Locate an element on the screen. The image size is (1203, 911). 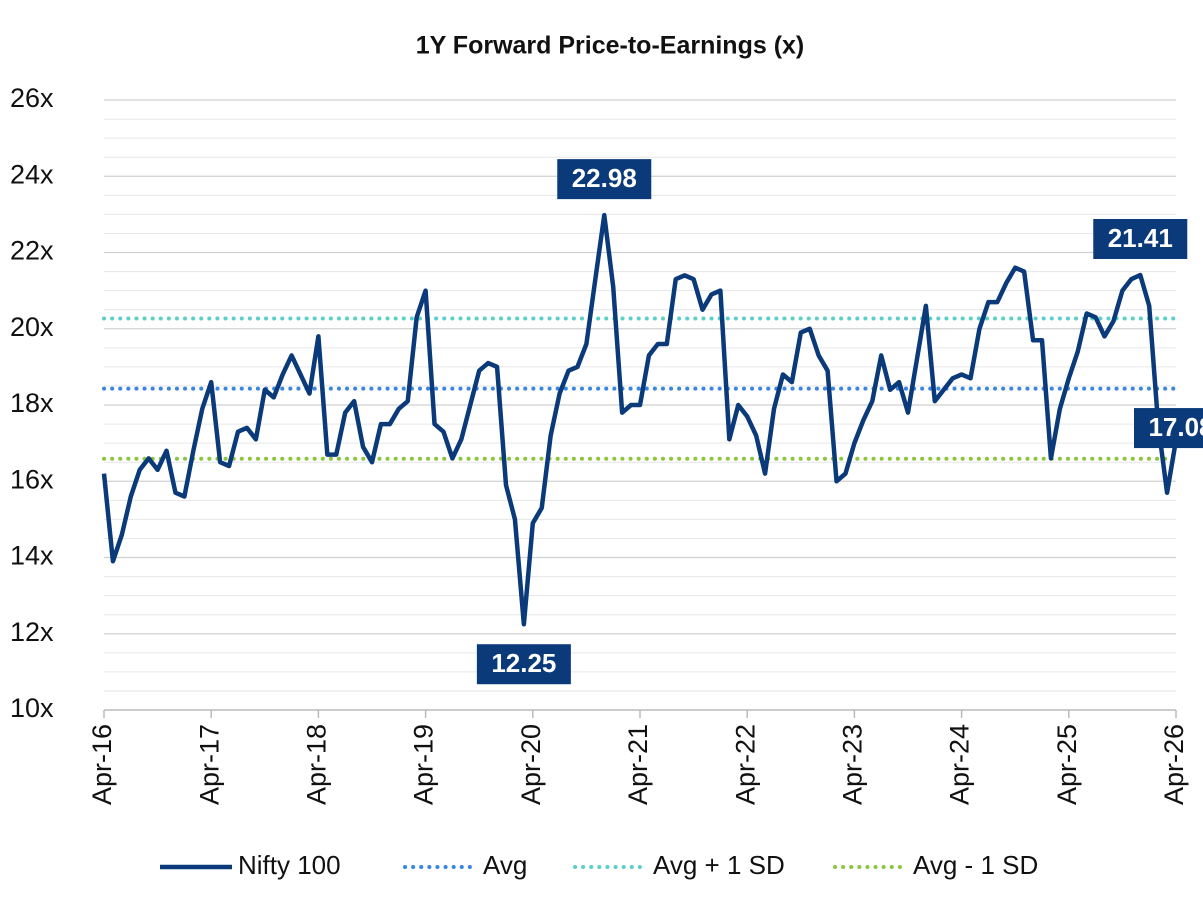
x-tick-label: Apr-26 is located at coordinates (1174, 764).